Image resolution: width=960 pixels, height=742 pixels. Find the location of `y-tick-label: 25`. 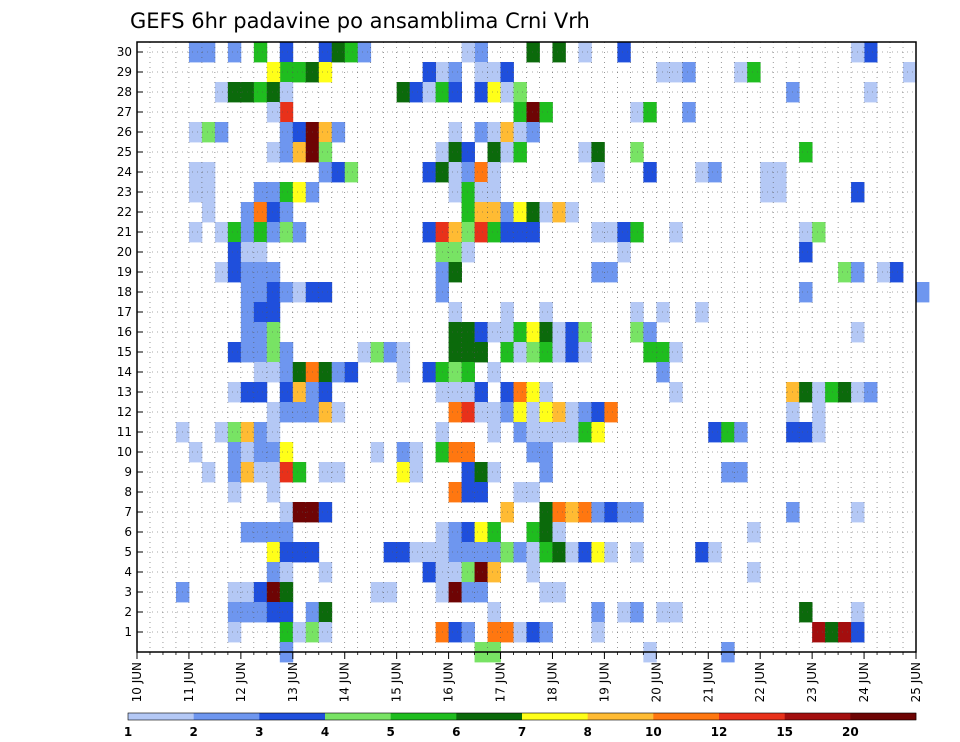

y-tick-label: 25 is located at coordinates (124, 152).